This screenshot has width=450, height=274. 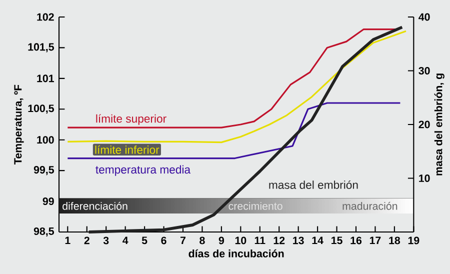 I want to click on x-tick-label: 6, so click(x=163, y=240).